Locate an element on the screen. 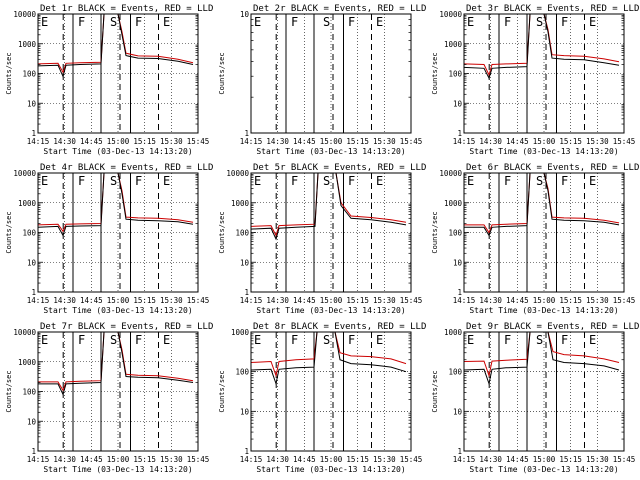  panel-title: Det 4r BLACK = Events, RED = LLD is located at coordinates (126, 168).